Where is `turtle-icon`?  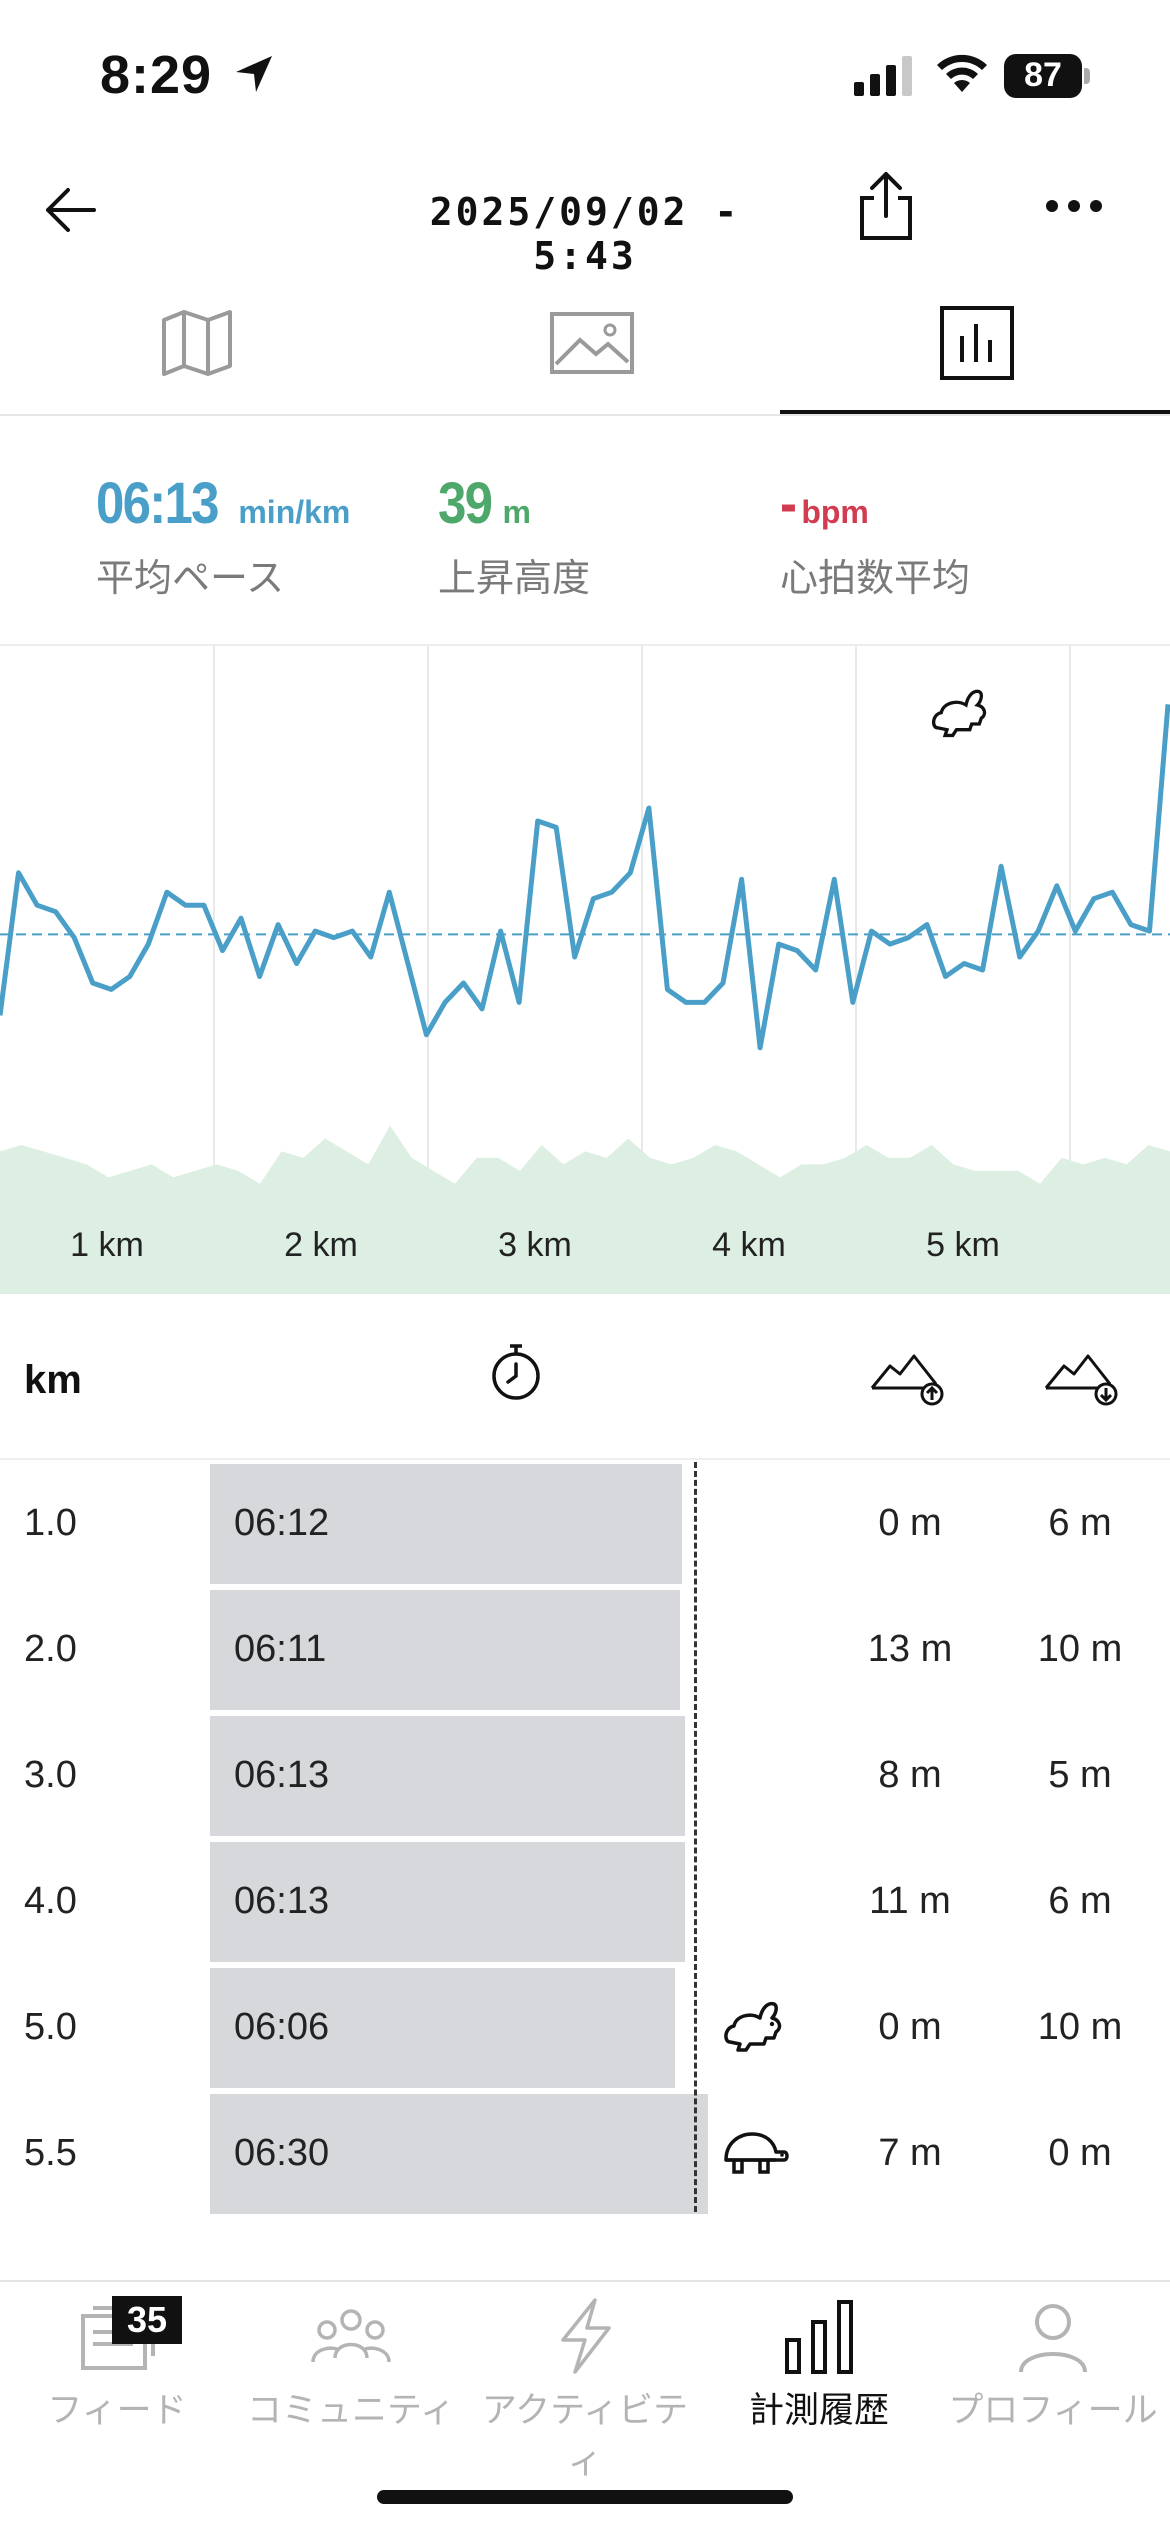 turtle-icon is located at coordinates (756, 2153).